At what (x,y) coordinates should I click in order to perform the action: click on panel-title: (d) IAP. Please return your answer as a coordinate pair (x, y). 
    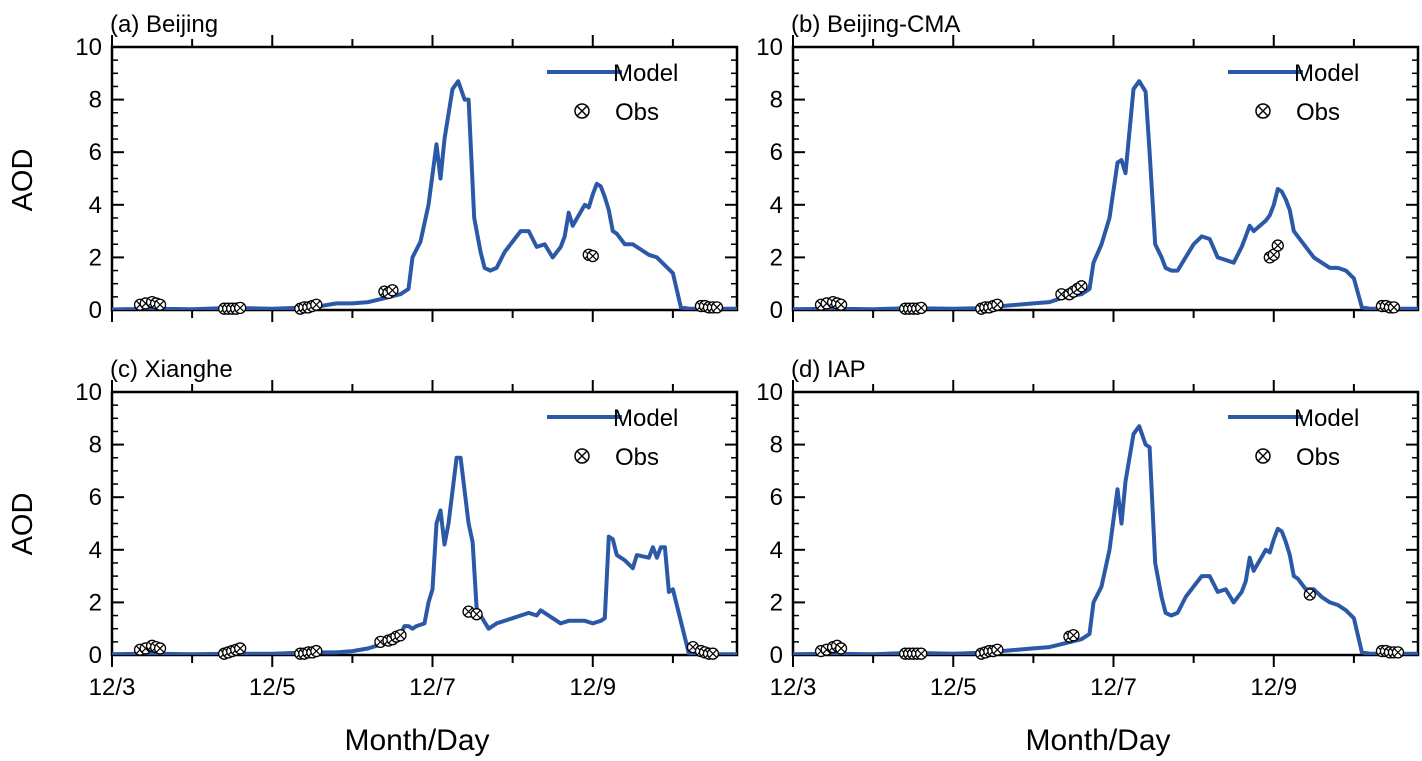
    Looking at the image, I should click on (828, 369).